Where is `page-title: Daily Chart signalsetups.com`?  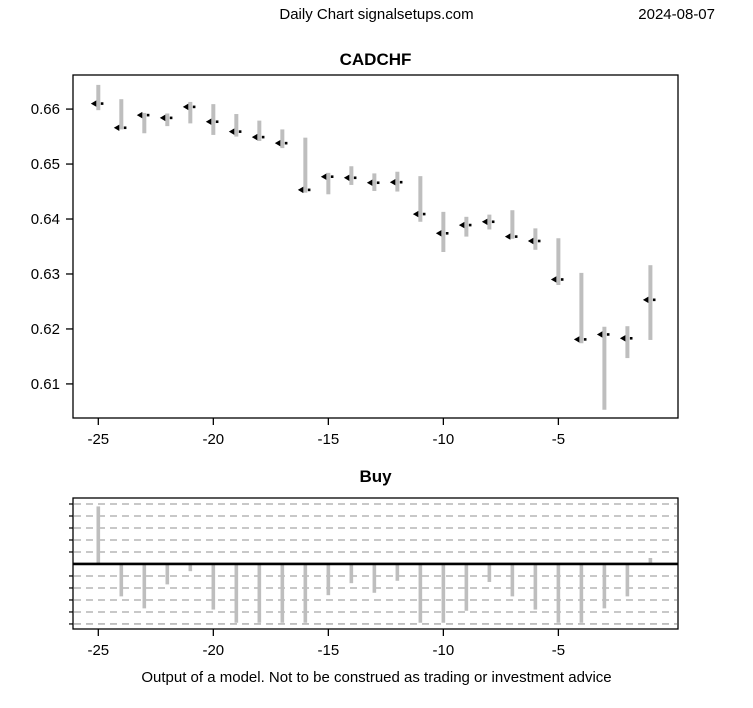
page-title: Daily Chart signalsetups.com is located at coordinates (376, 14).